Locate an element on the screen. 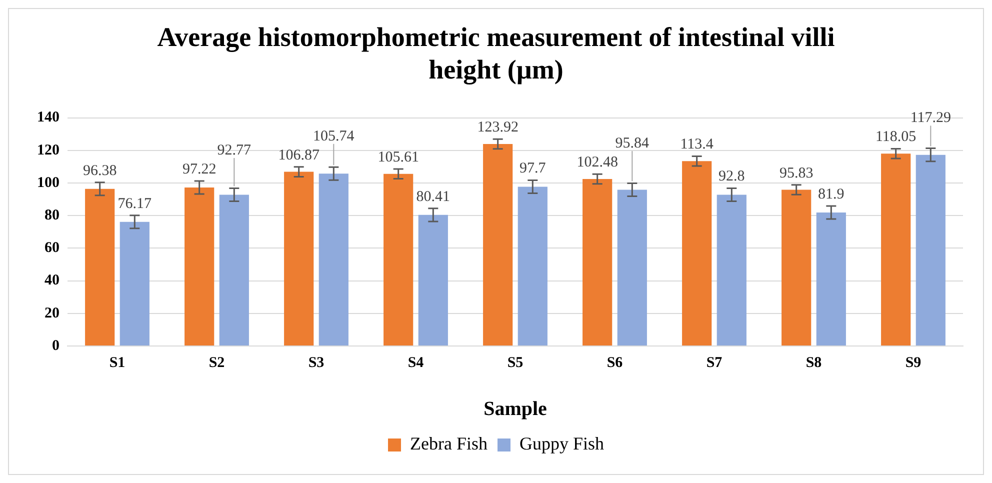 This screenshot has height=483, width=992. data-label: 106.87 is located at coordinates (299, 155).